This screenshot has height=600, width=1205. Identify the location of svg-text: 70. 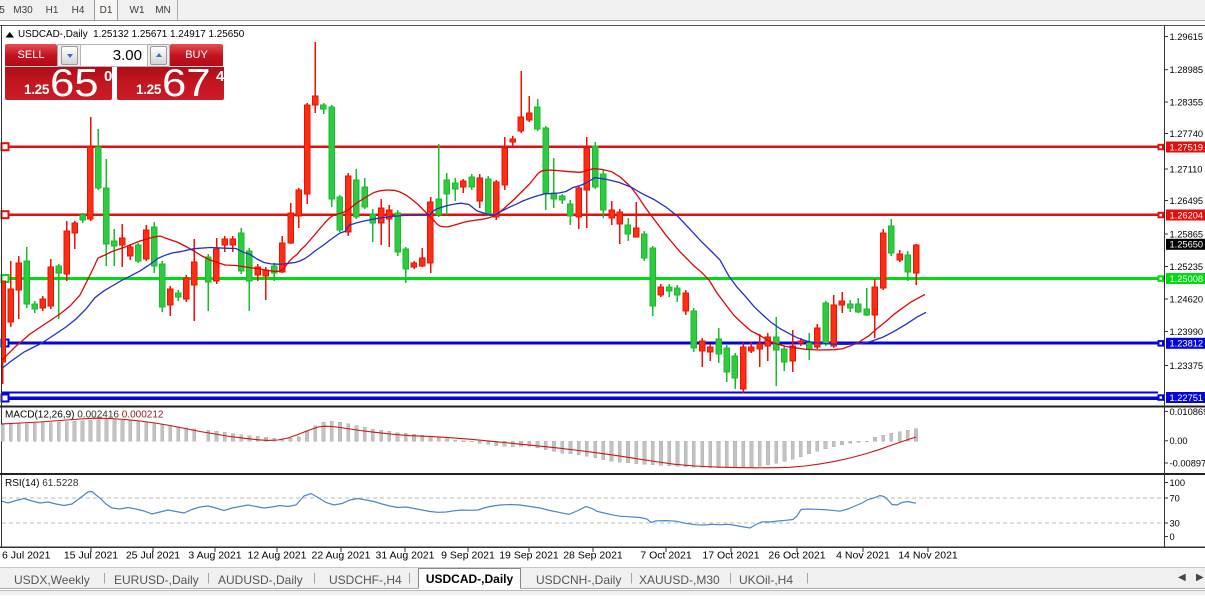
(1175, 498).